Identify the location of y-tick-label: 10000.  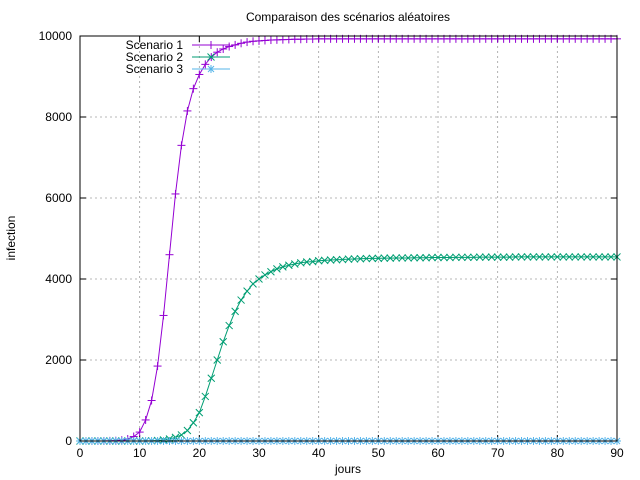
(56, 36).